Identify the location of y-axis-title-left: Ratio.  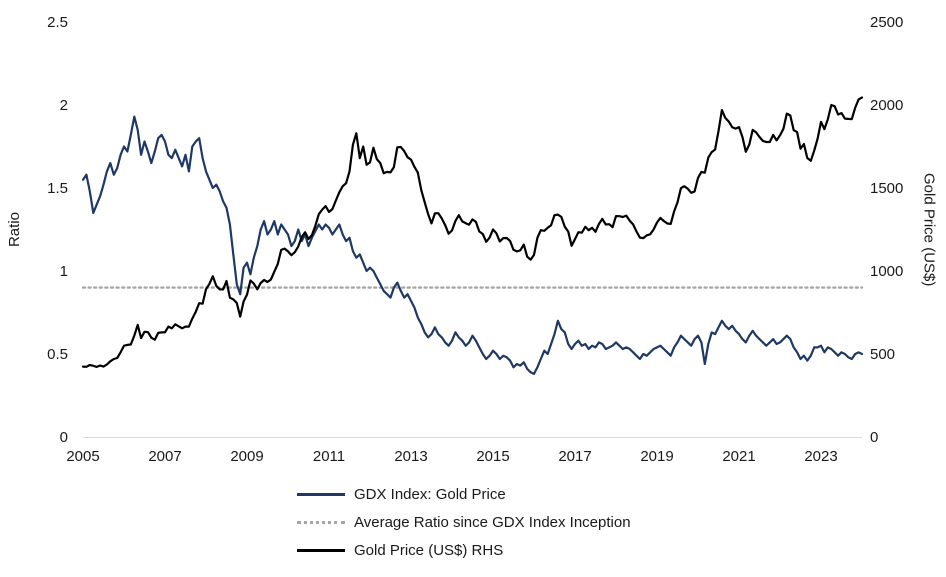
(14, 229).